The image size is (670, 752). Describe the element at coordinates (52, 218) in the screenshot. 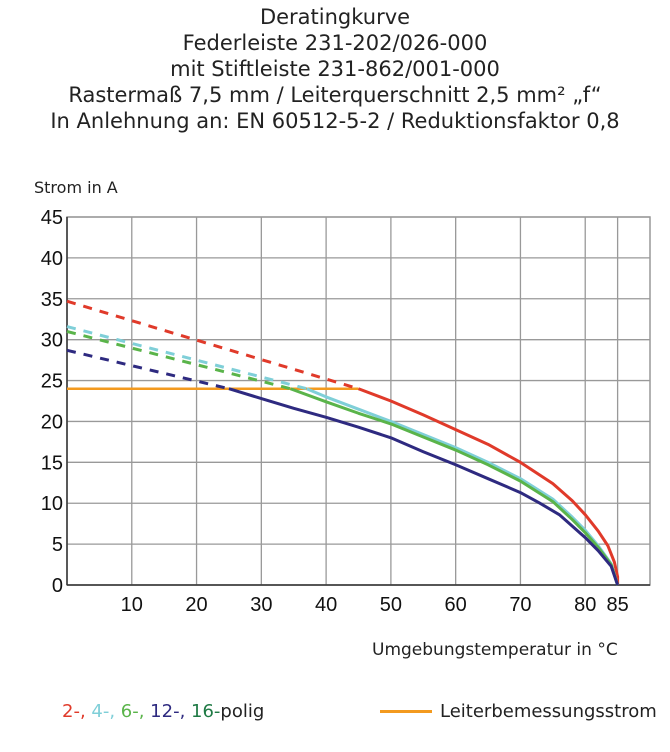

I see `y-tick-label: 45` at that location.